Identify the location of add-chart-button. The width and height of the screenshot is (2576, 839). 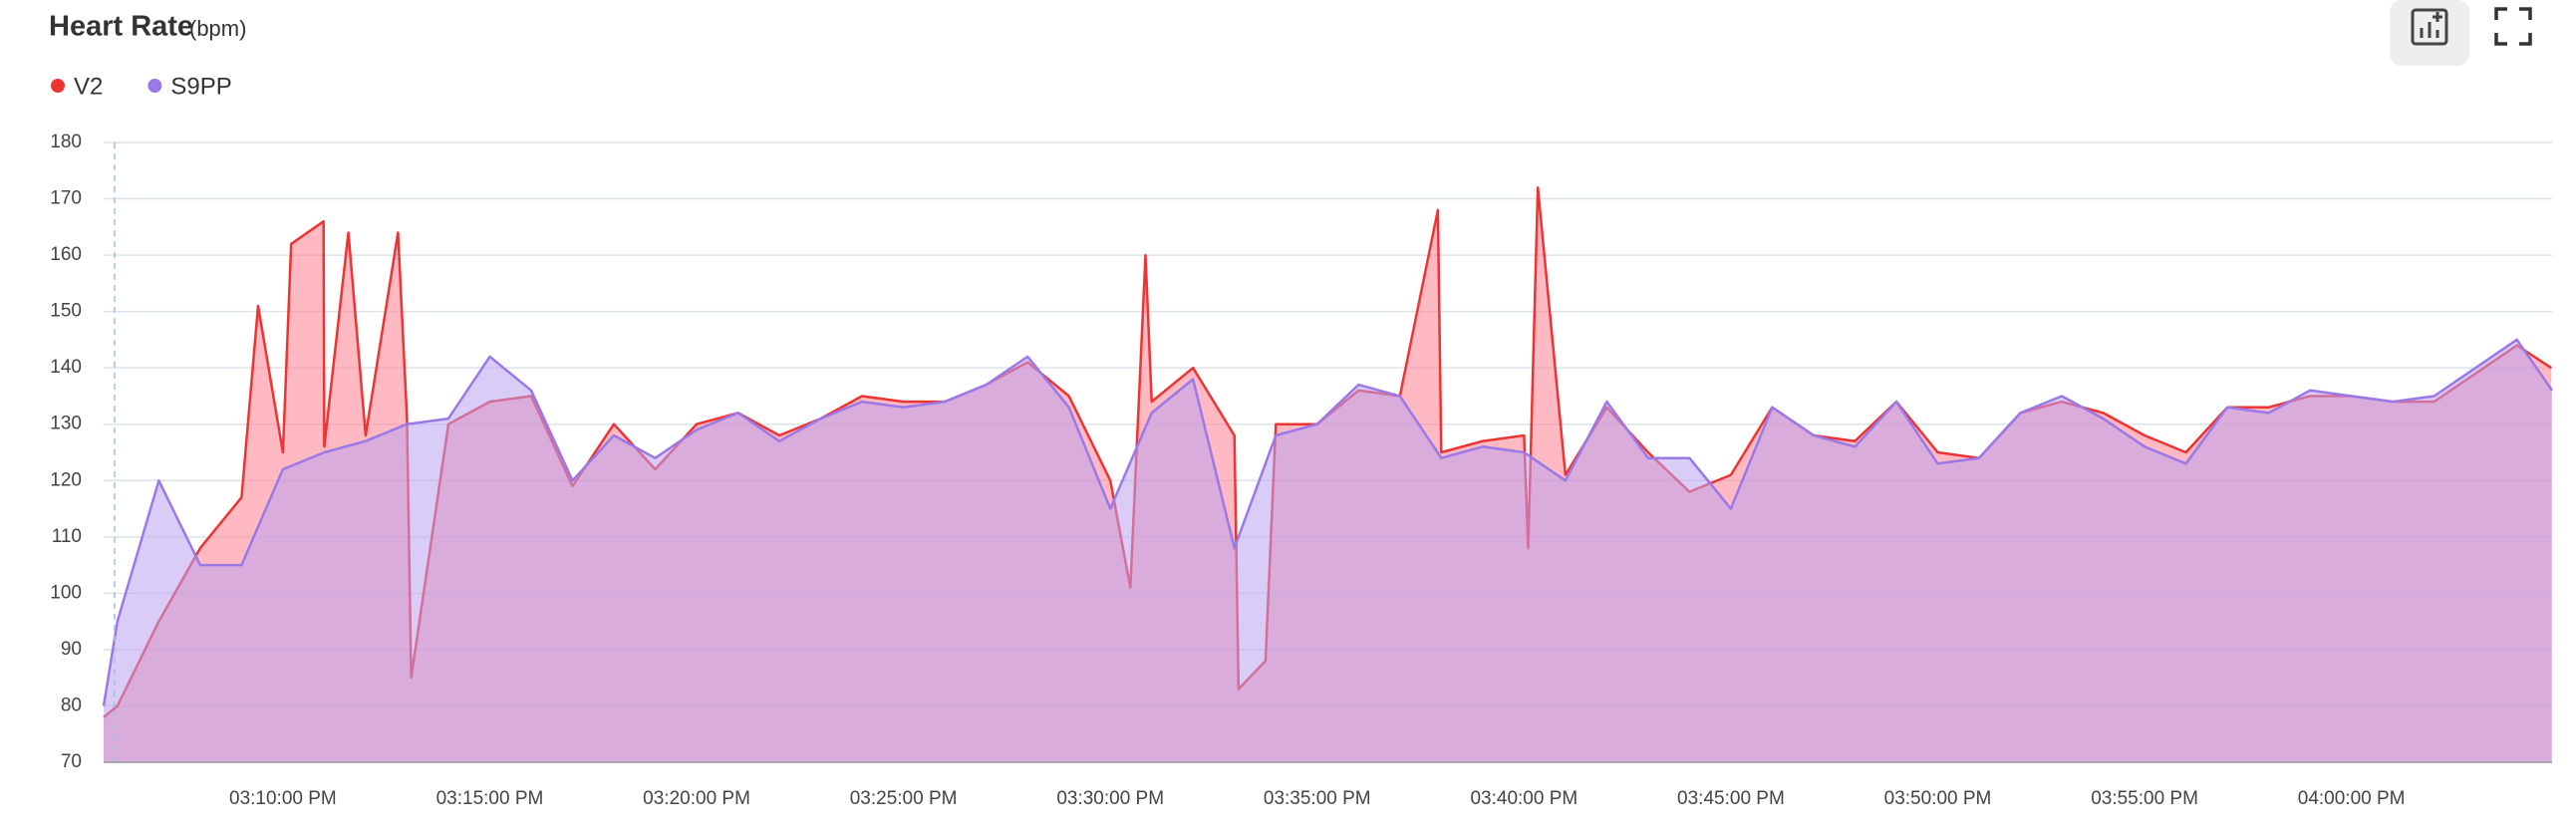
(2429, 33).